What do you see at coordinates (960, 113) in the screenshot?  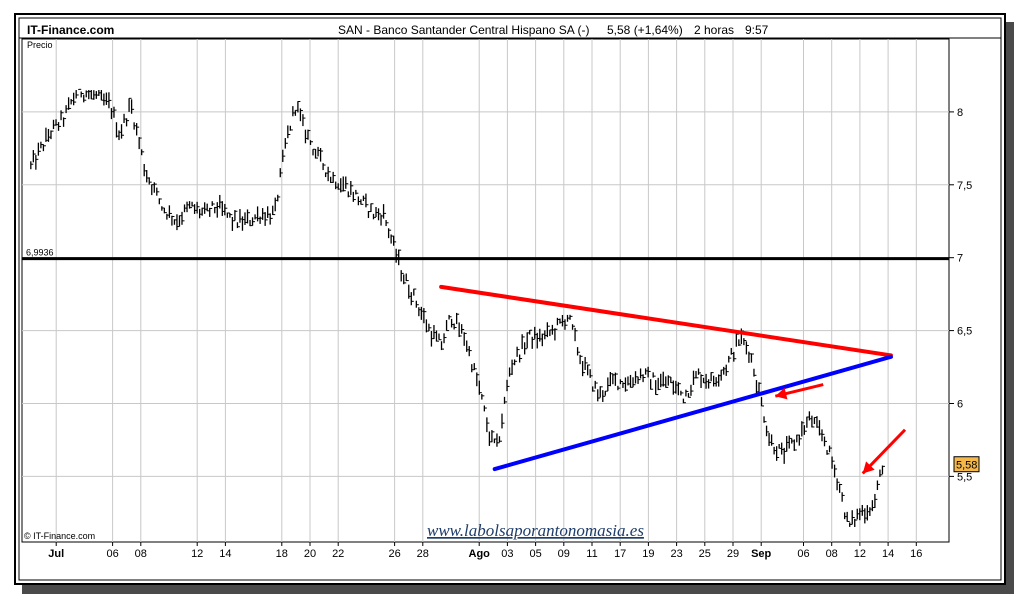 I see `y-tick-label: 8` at bounding box center [960, 113].